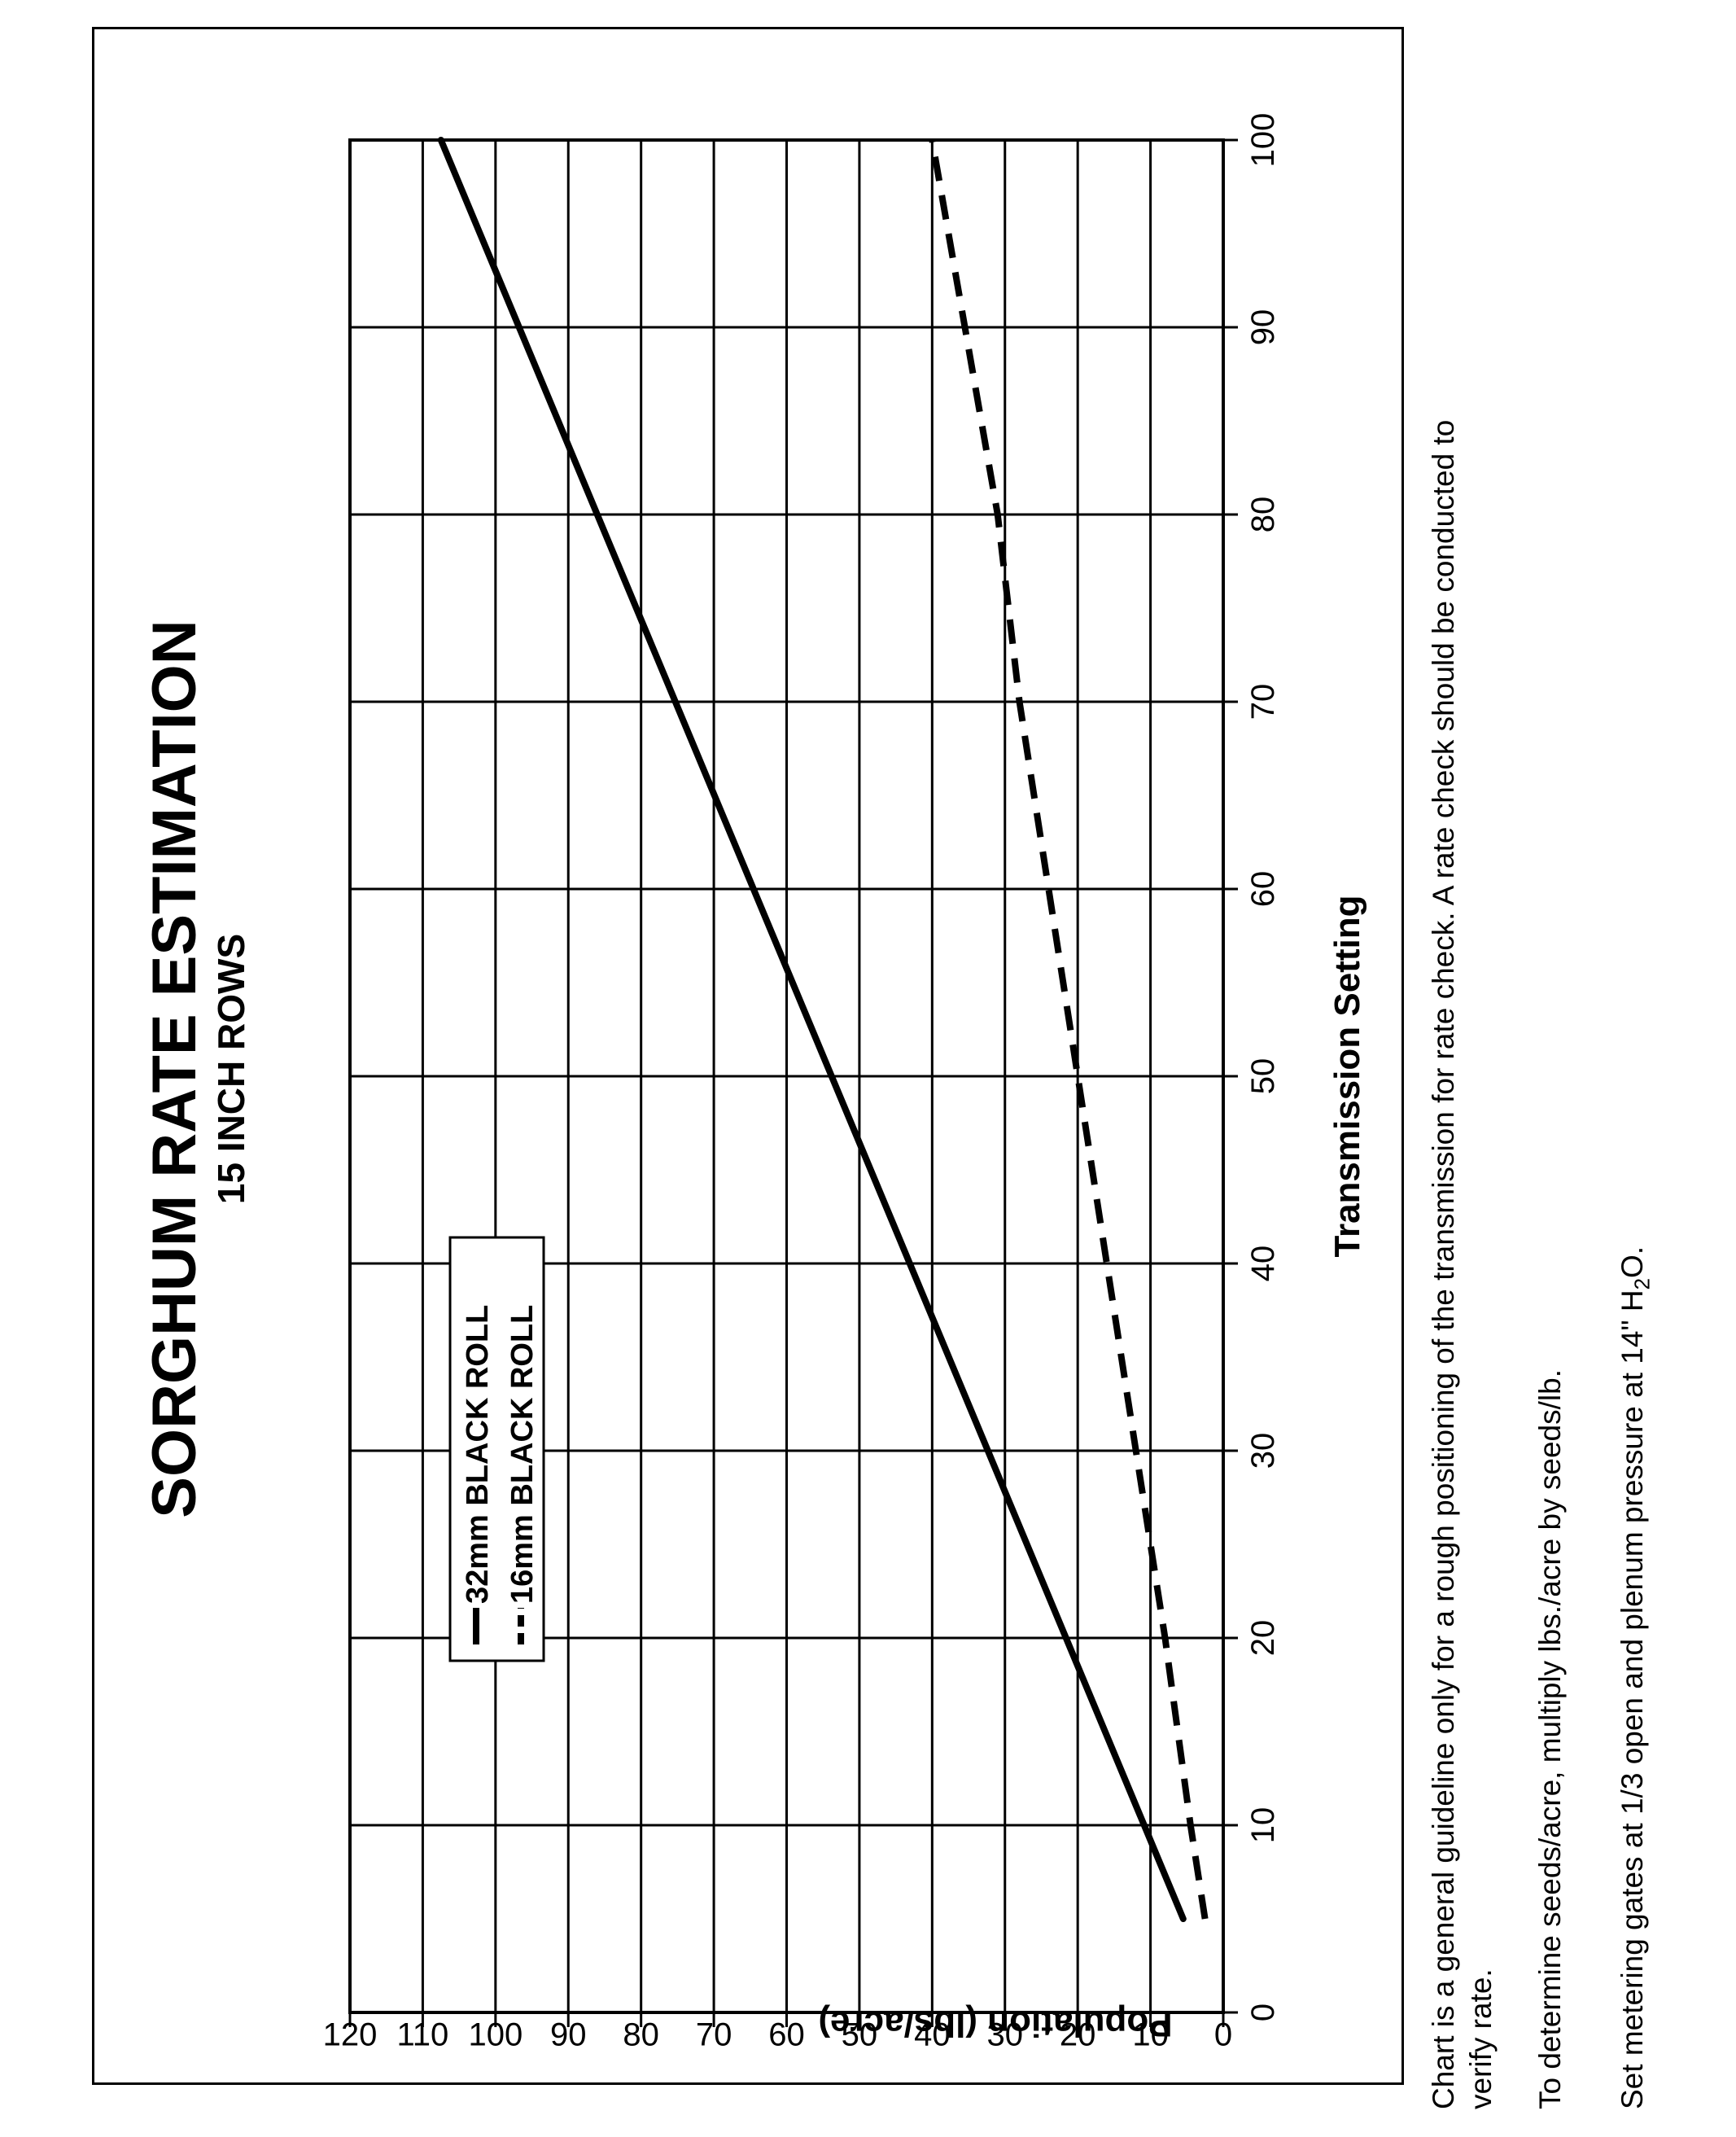 This screenshot has width=1736, height=2137. Describe the element at coordinates (1263, 1076) in the screenshot. I see `x-tick-50: 50` at that location.